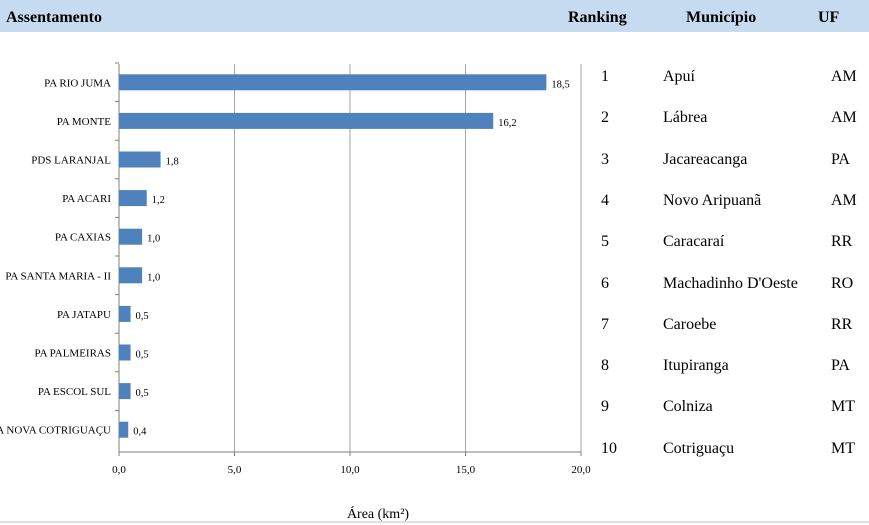 The height and width of the screenshot is (525, 869). I want to click on category-label: PA RIO JUMA, so click(77, 83).